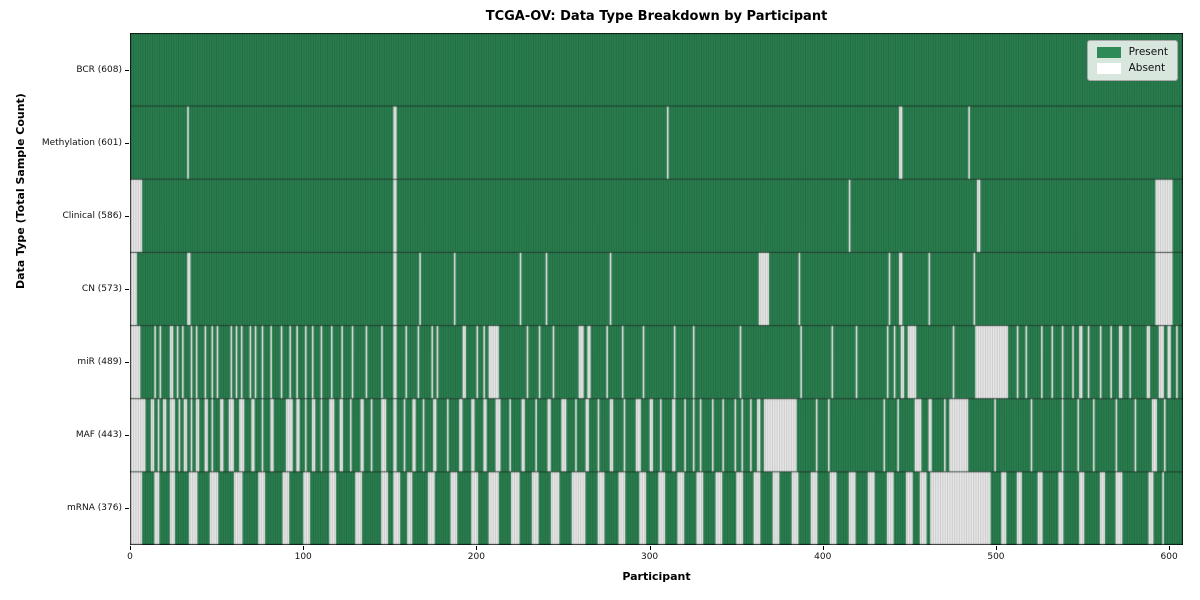  What do you see at coordinates (99, 362) in the screenshot?
I see `y-tick-label-miR: miR (489)` at bounding box center [99, 362].